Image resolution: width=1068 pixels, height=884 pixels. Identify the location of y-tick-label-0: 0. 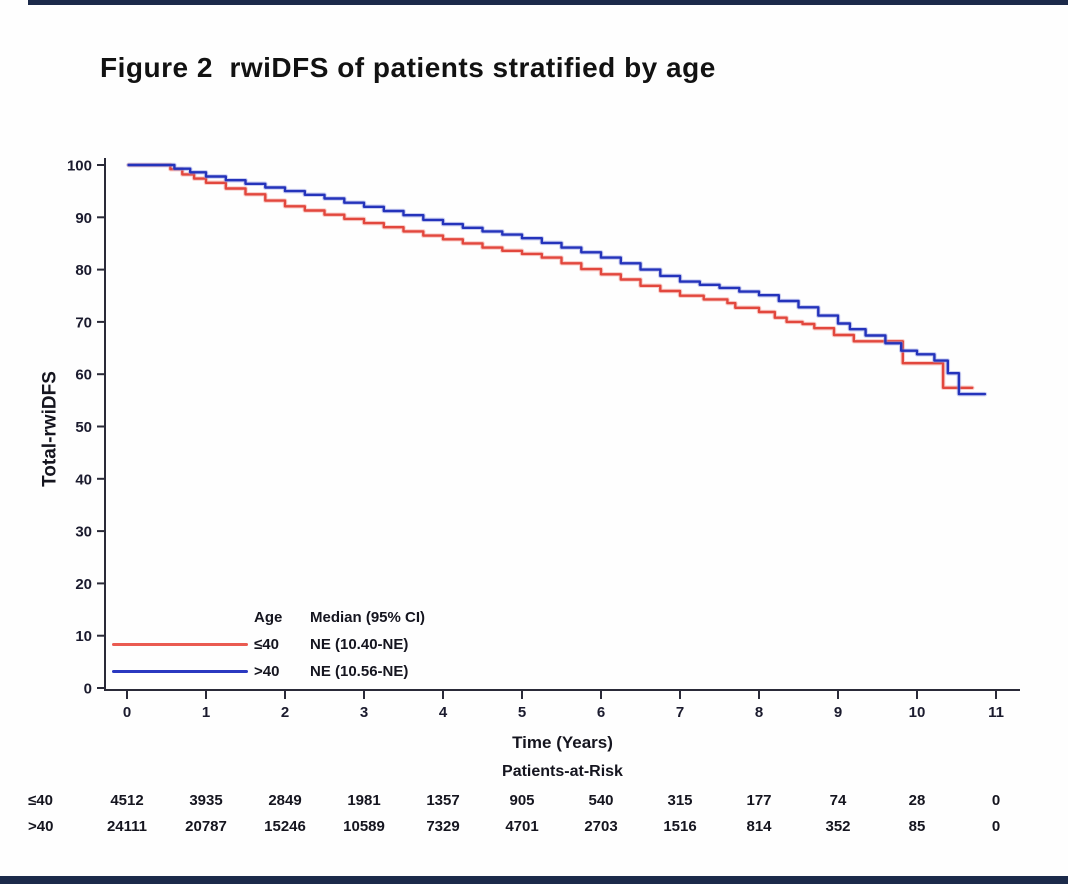
(88, 689).